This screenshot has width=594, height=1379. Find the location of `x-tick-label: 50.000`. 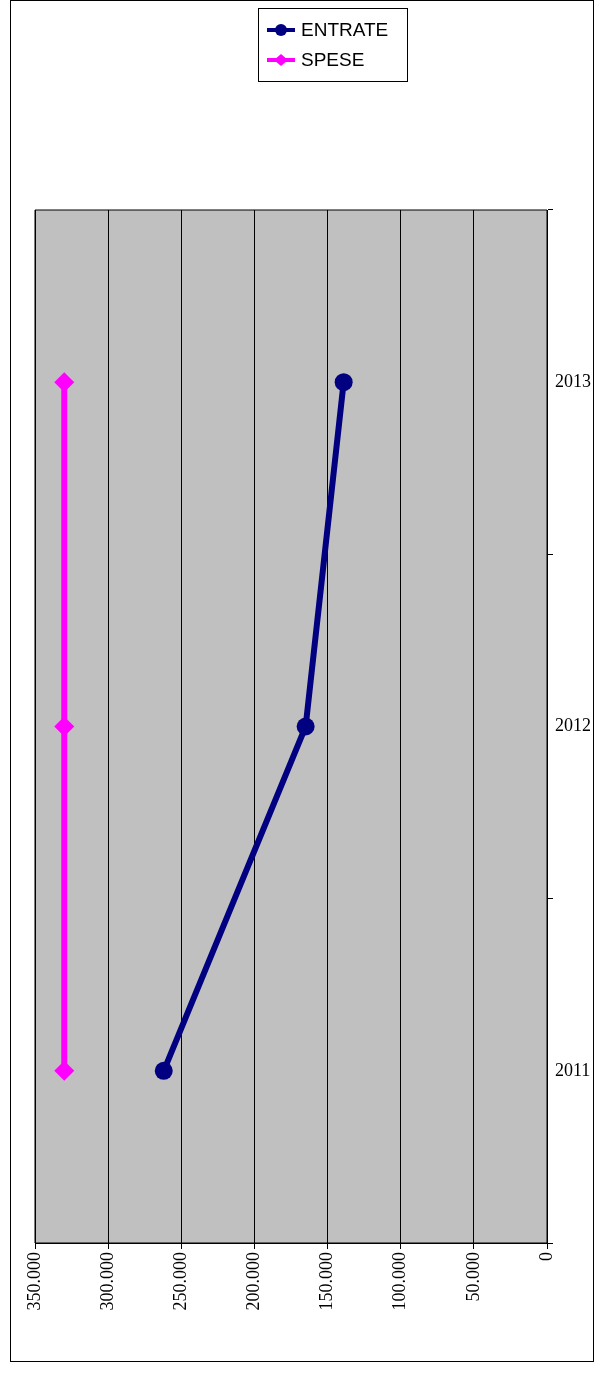

x-tick-label: 50.000 is located at coordinates (472, 1277).